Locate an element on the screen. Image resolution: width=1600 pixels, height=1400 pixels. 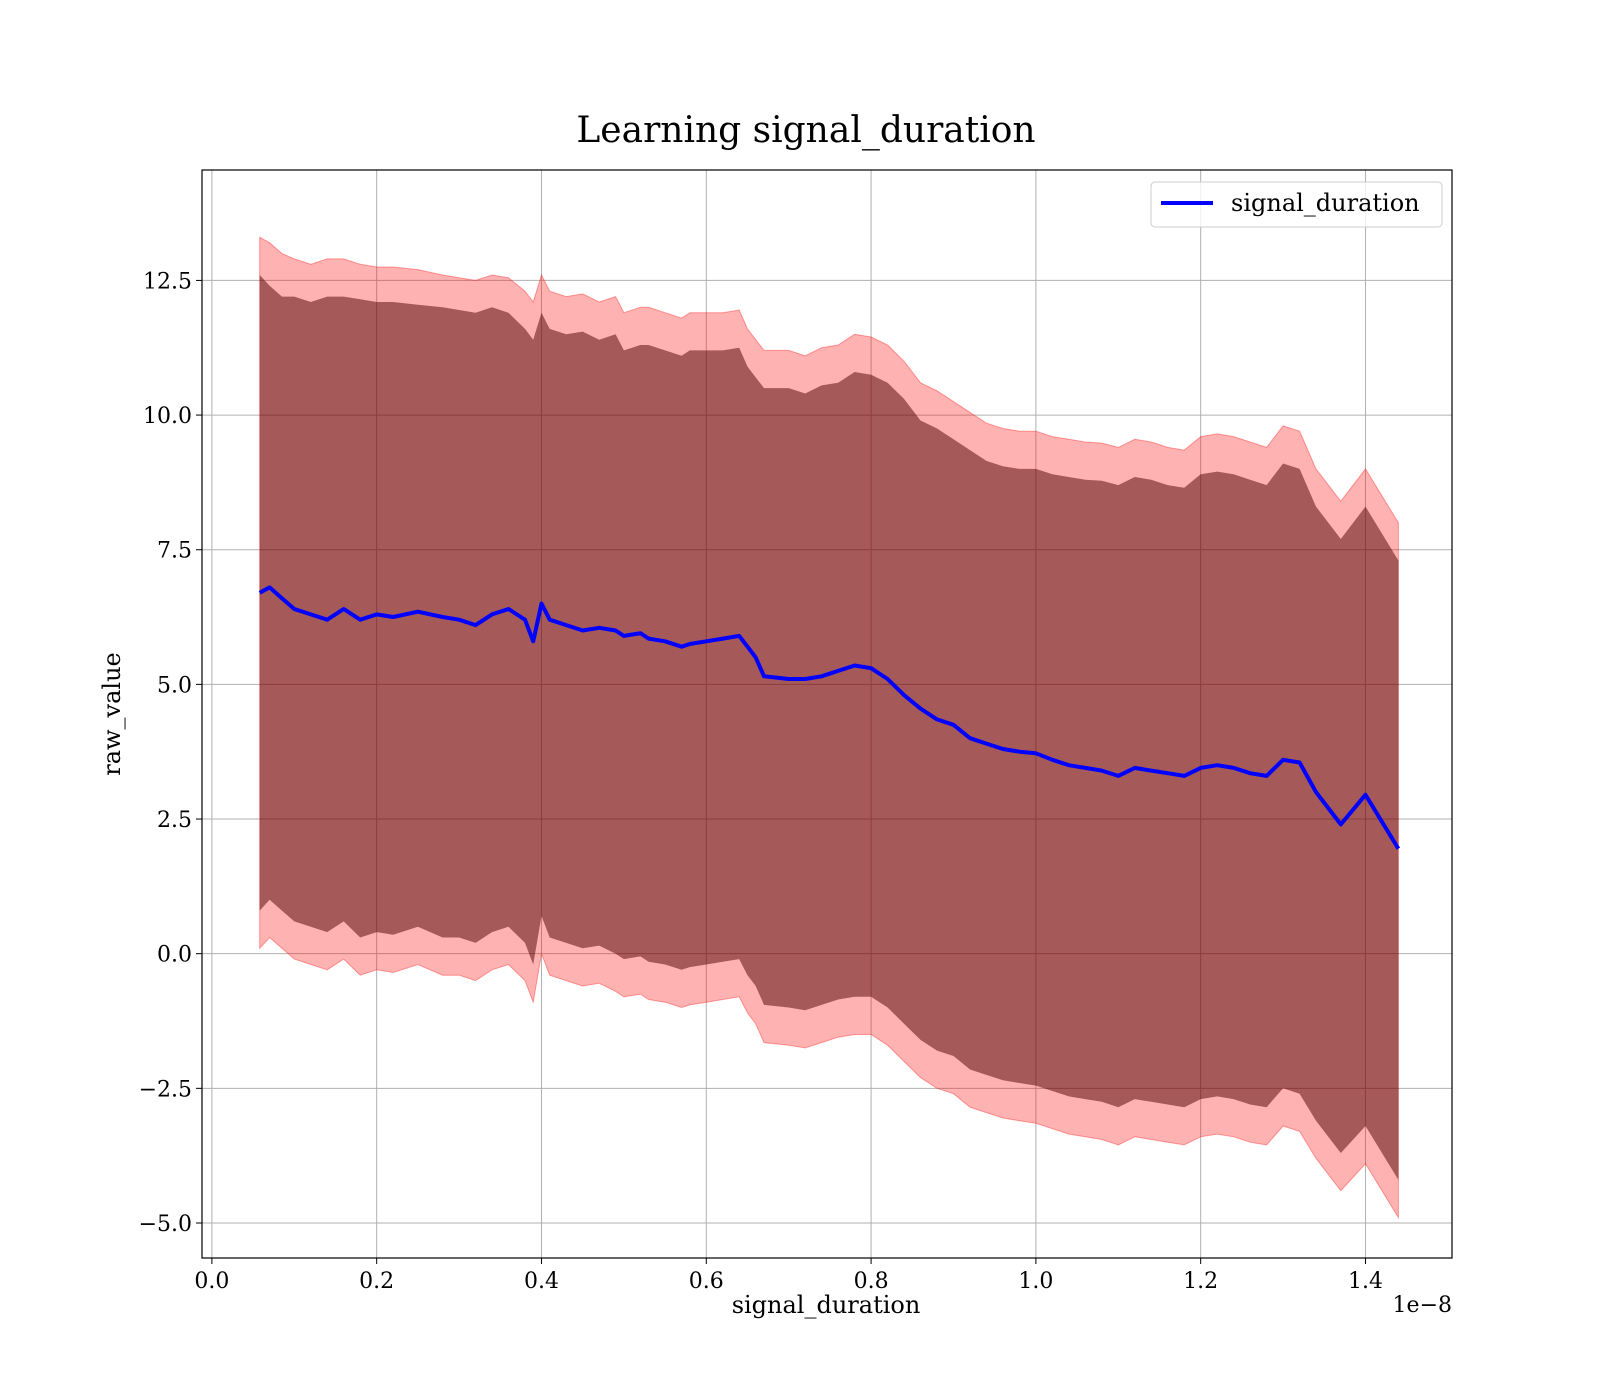
x-tick-label: 1.4 is located at coordinates (1365, 1281).